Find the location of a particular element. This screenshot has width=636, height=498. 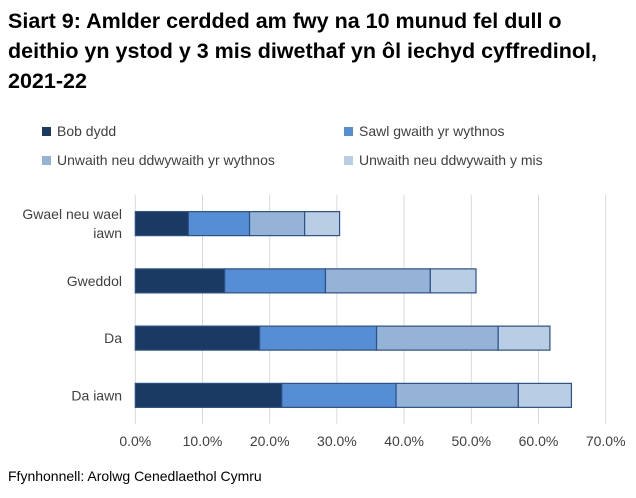

x-tick-label: 20.0% is located at coordinates (270, 441).